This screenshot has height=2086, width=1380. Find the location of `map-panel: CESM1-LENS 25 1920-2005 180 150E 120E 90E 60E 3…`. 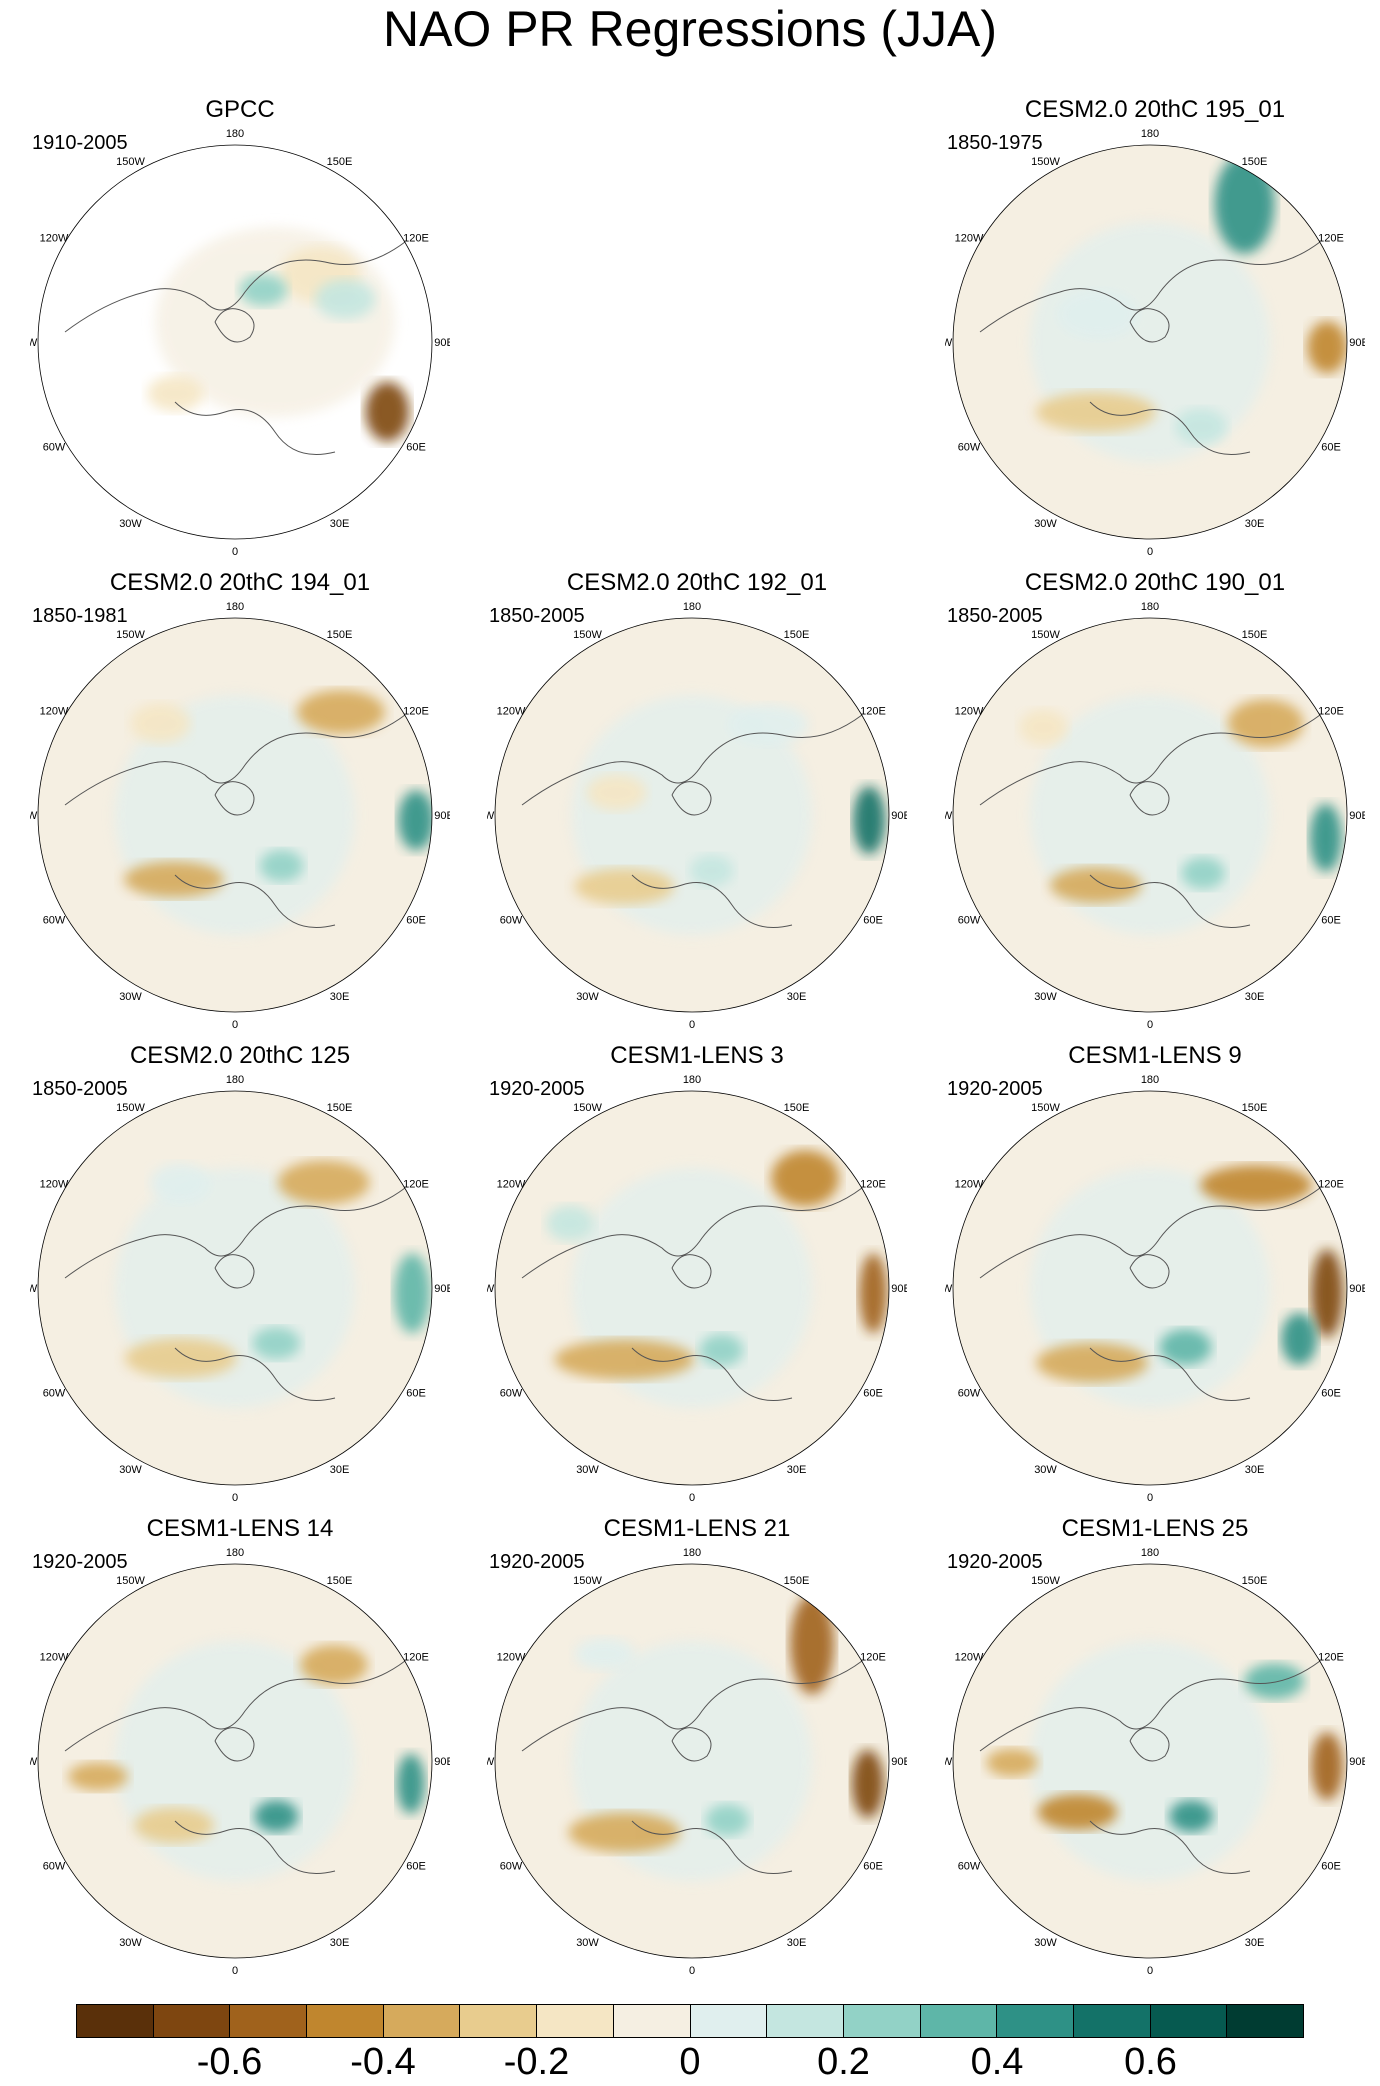

map-panel: CESM1-LENS 25 1920-2005 180 150E 120E 90E 60E 3… is located at coordinates (1155, 1749).